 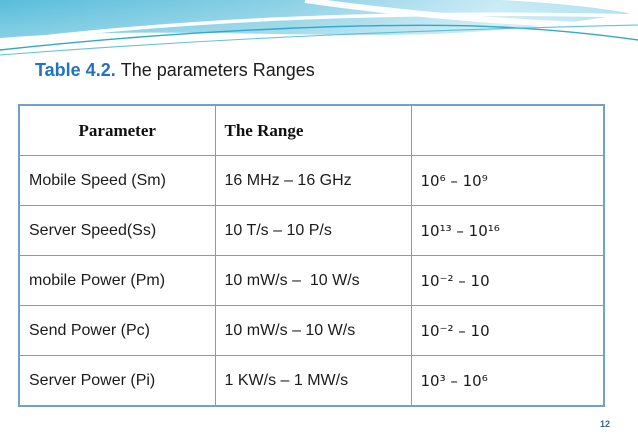 What do you see at coordinates (507, 381) in the screenshot?
I see `cell-exponent: 10³ – 10⁶` at bounding box center [507, 381].